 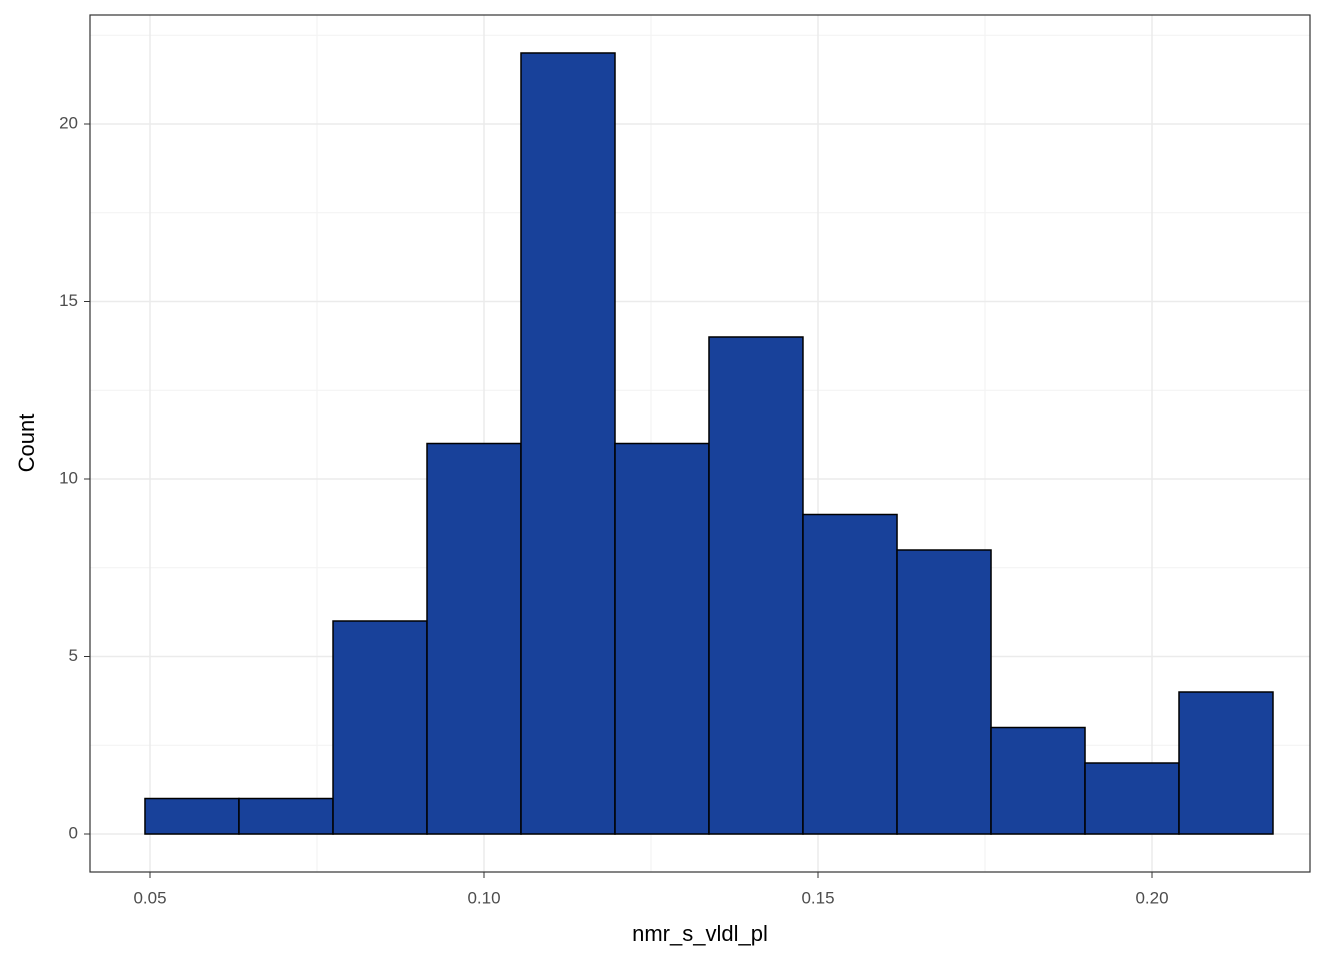 I want to click on x-tick-label: 0.05, so click(x=149, y=897).